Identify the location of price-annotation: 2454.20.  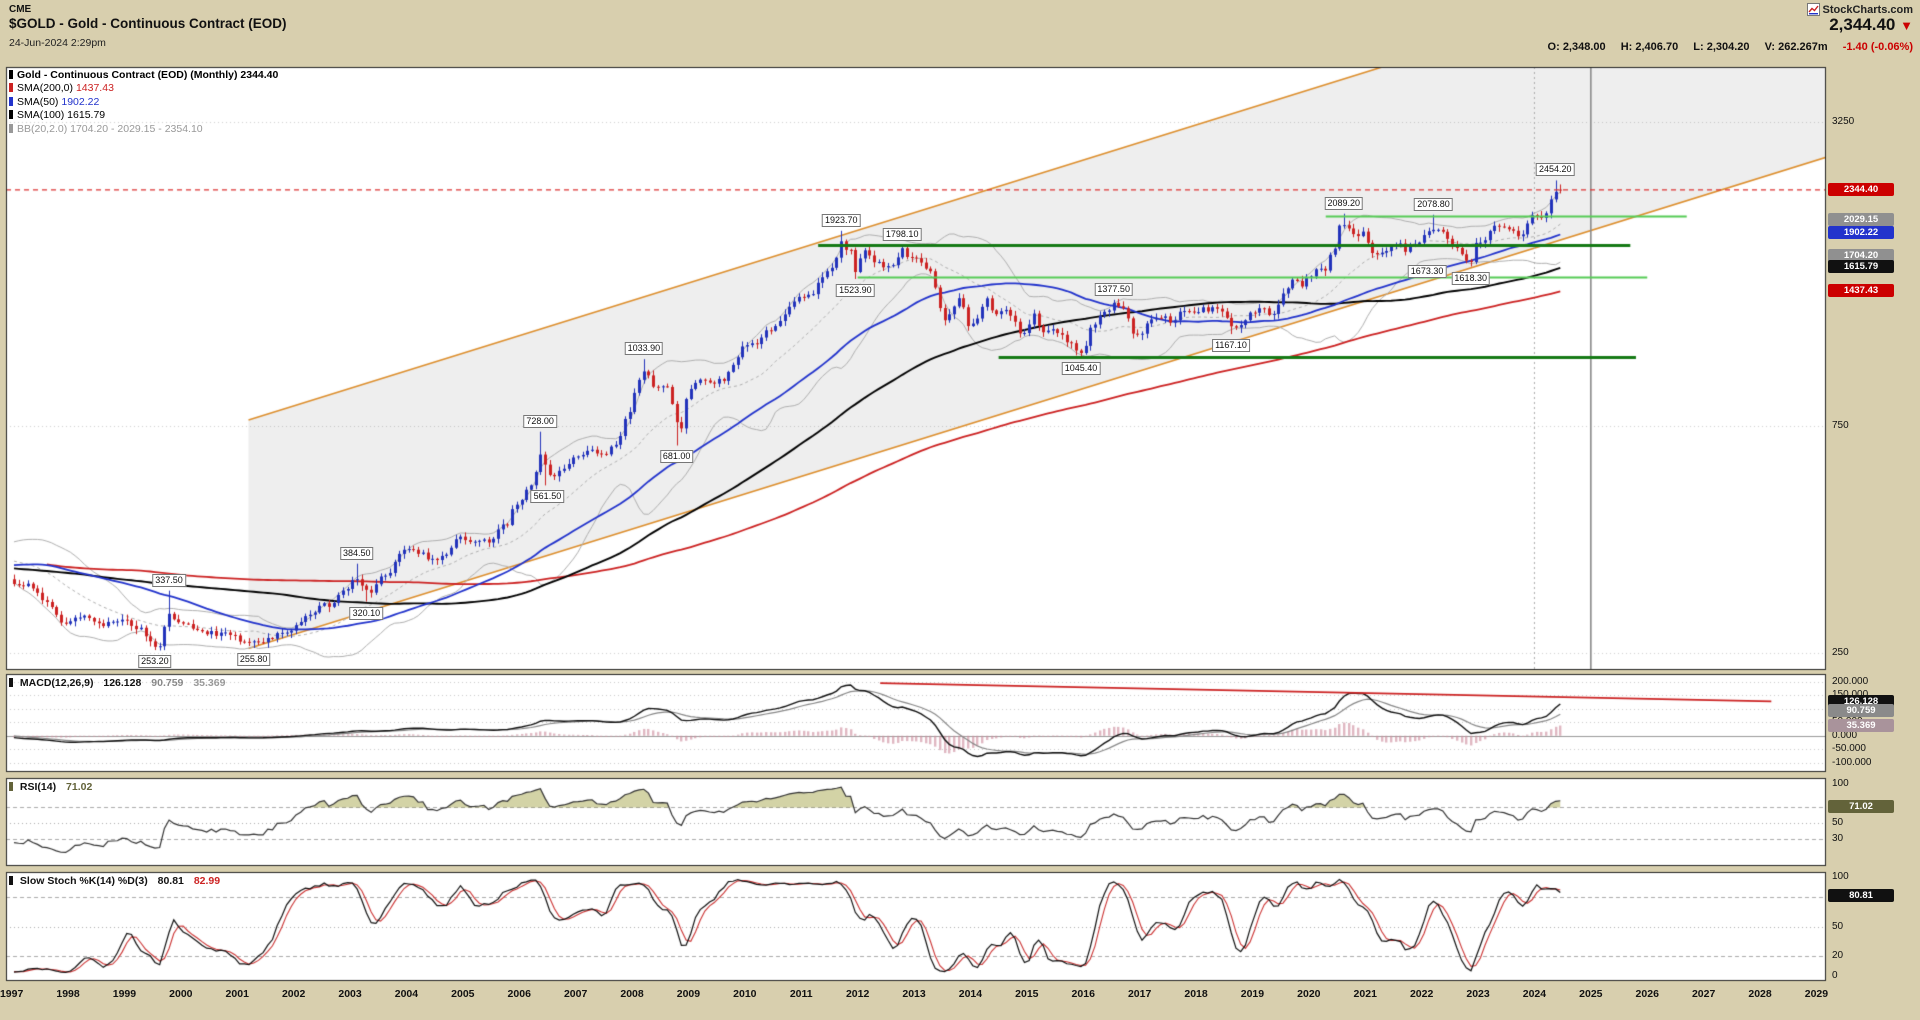
(1555, 170).